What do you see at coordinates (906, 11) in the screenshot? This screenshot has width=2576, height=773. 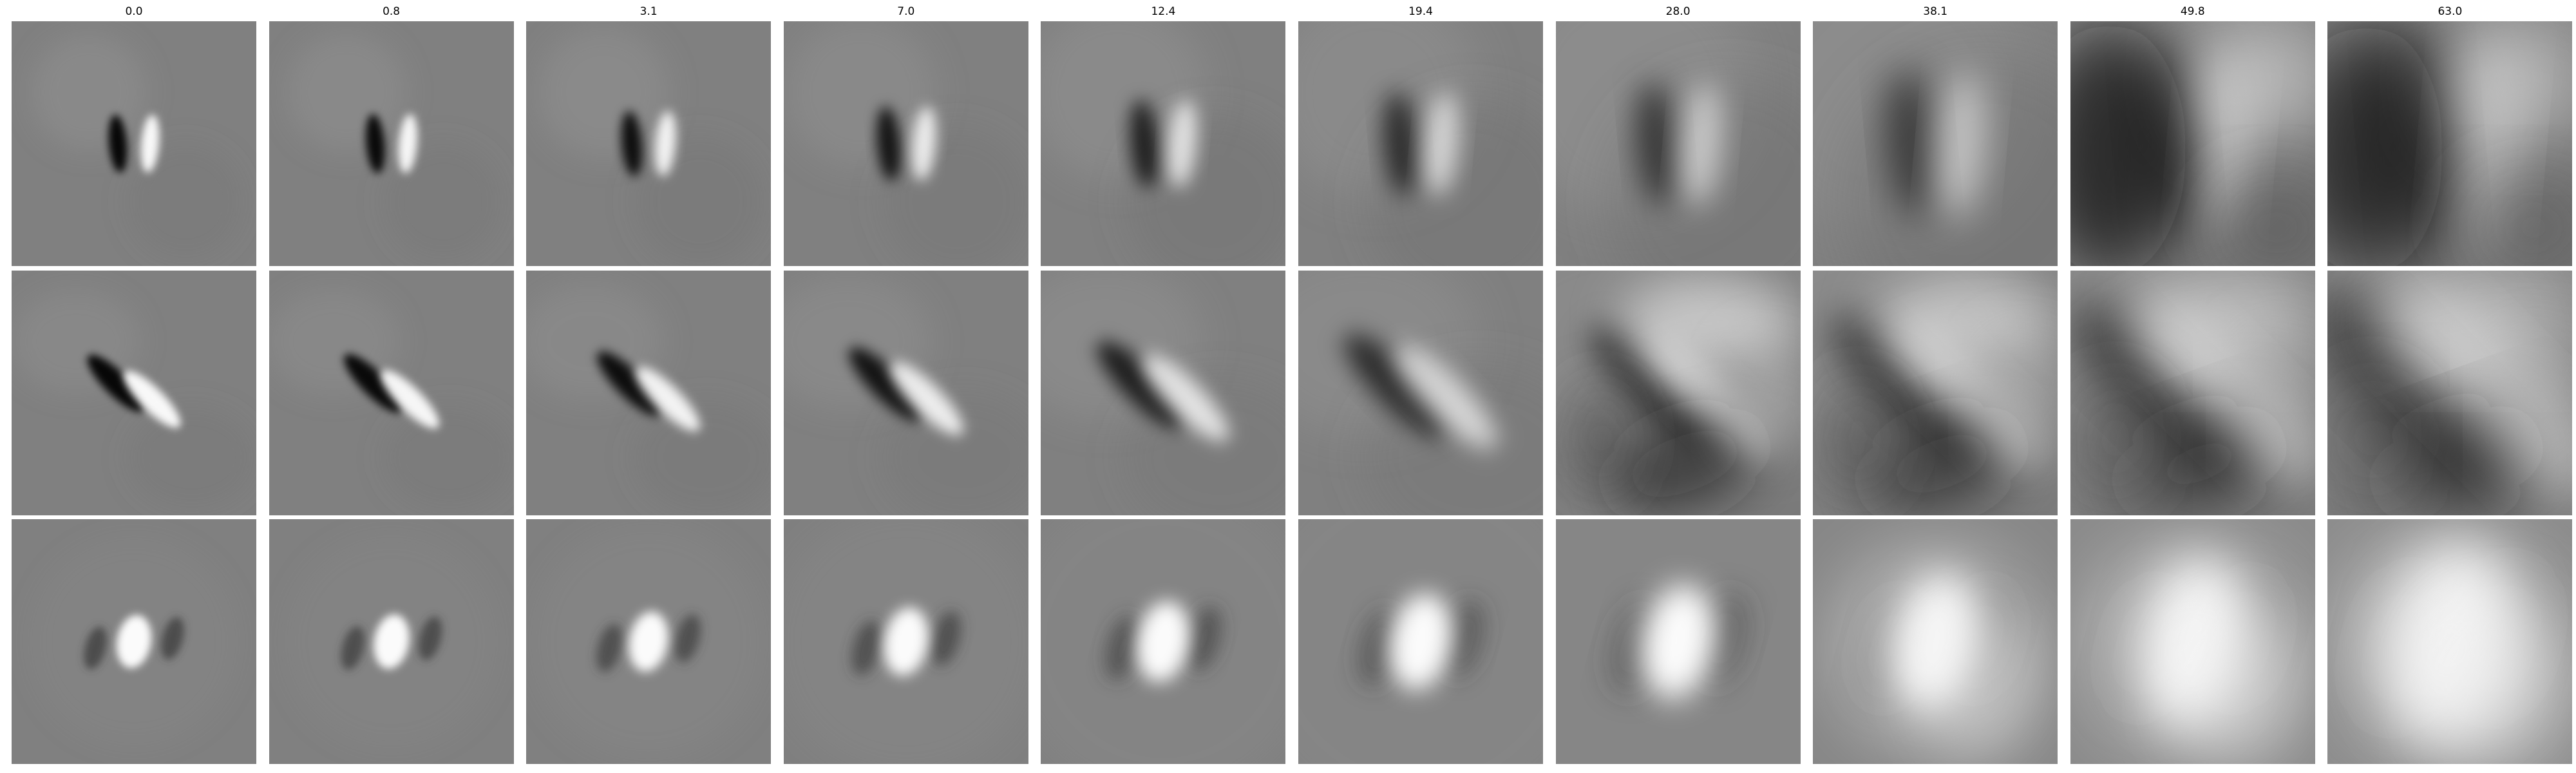 I see `column-label: 7.0` at bounding box center [906, 11].